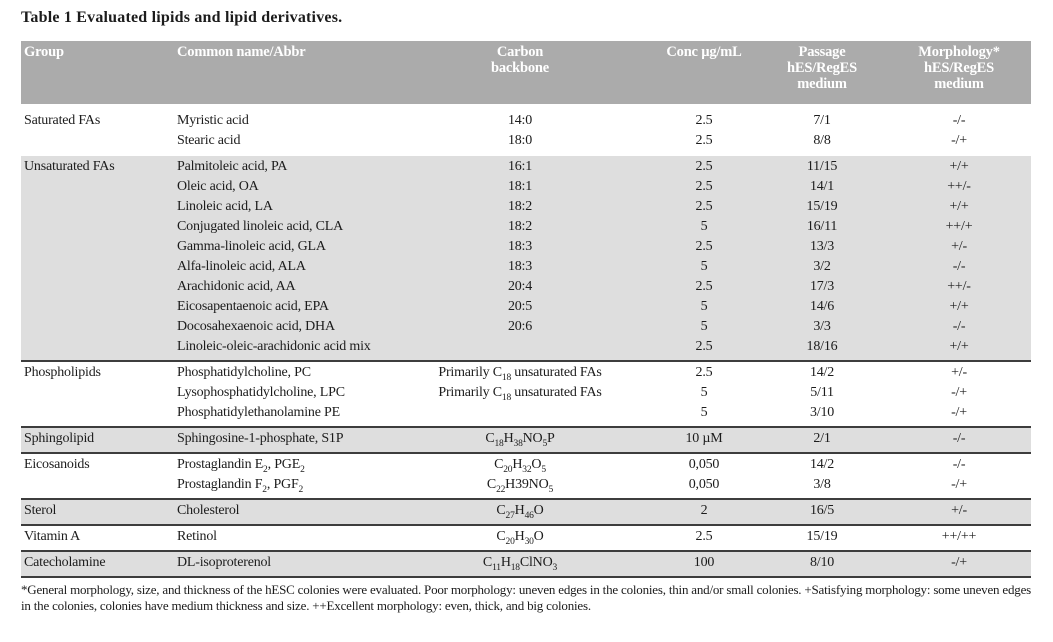 The width and height of the screenshot is (1053, 642). I want to click on table-row: Vitamin A Retinol C20H30O 2.5 15/19 ++/++, so click(526, 537).